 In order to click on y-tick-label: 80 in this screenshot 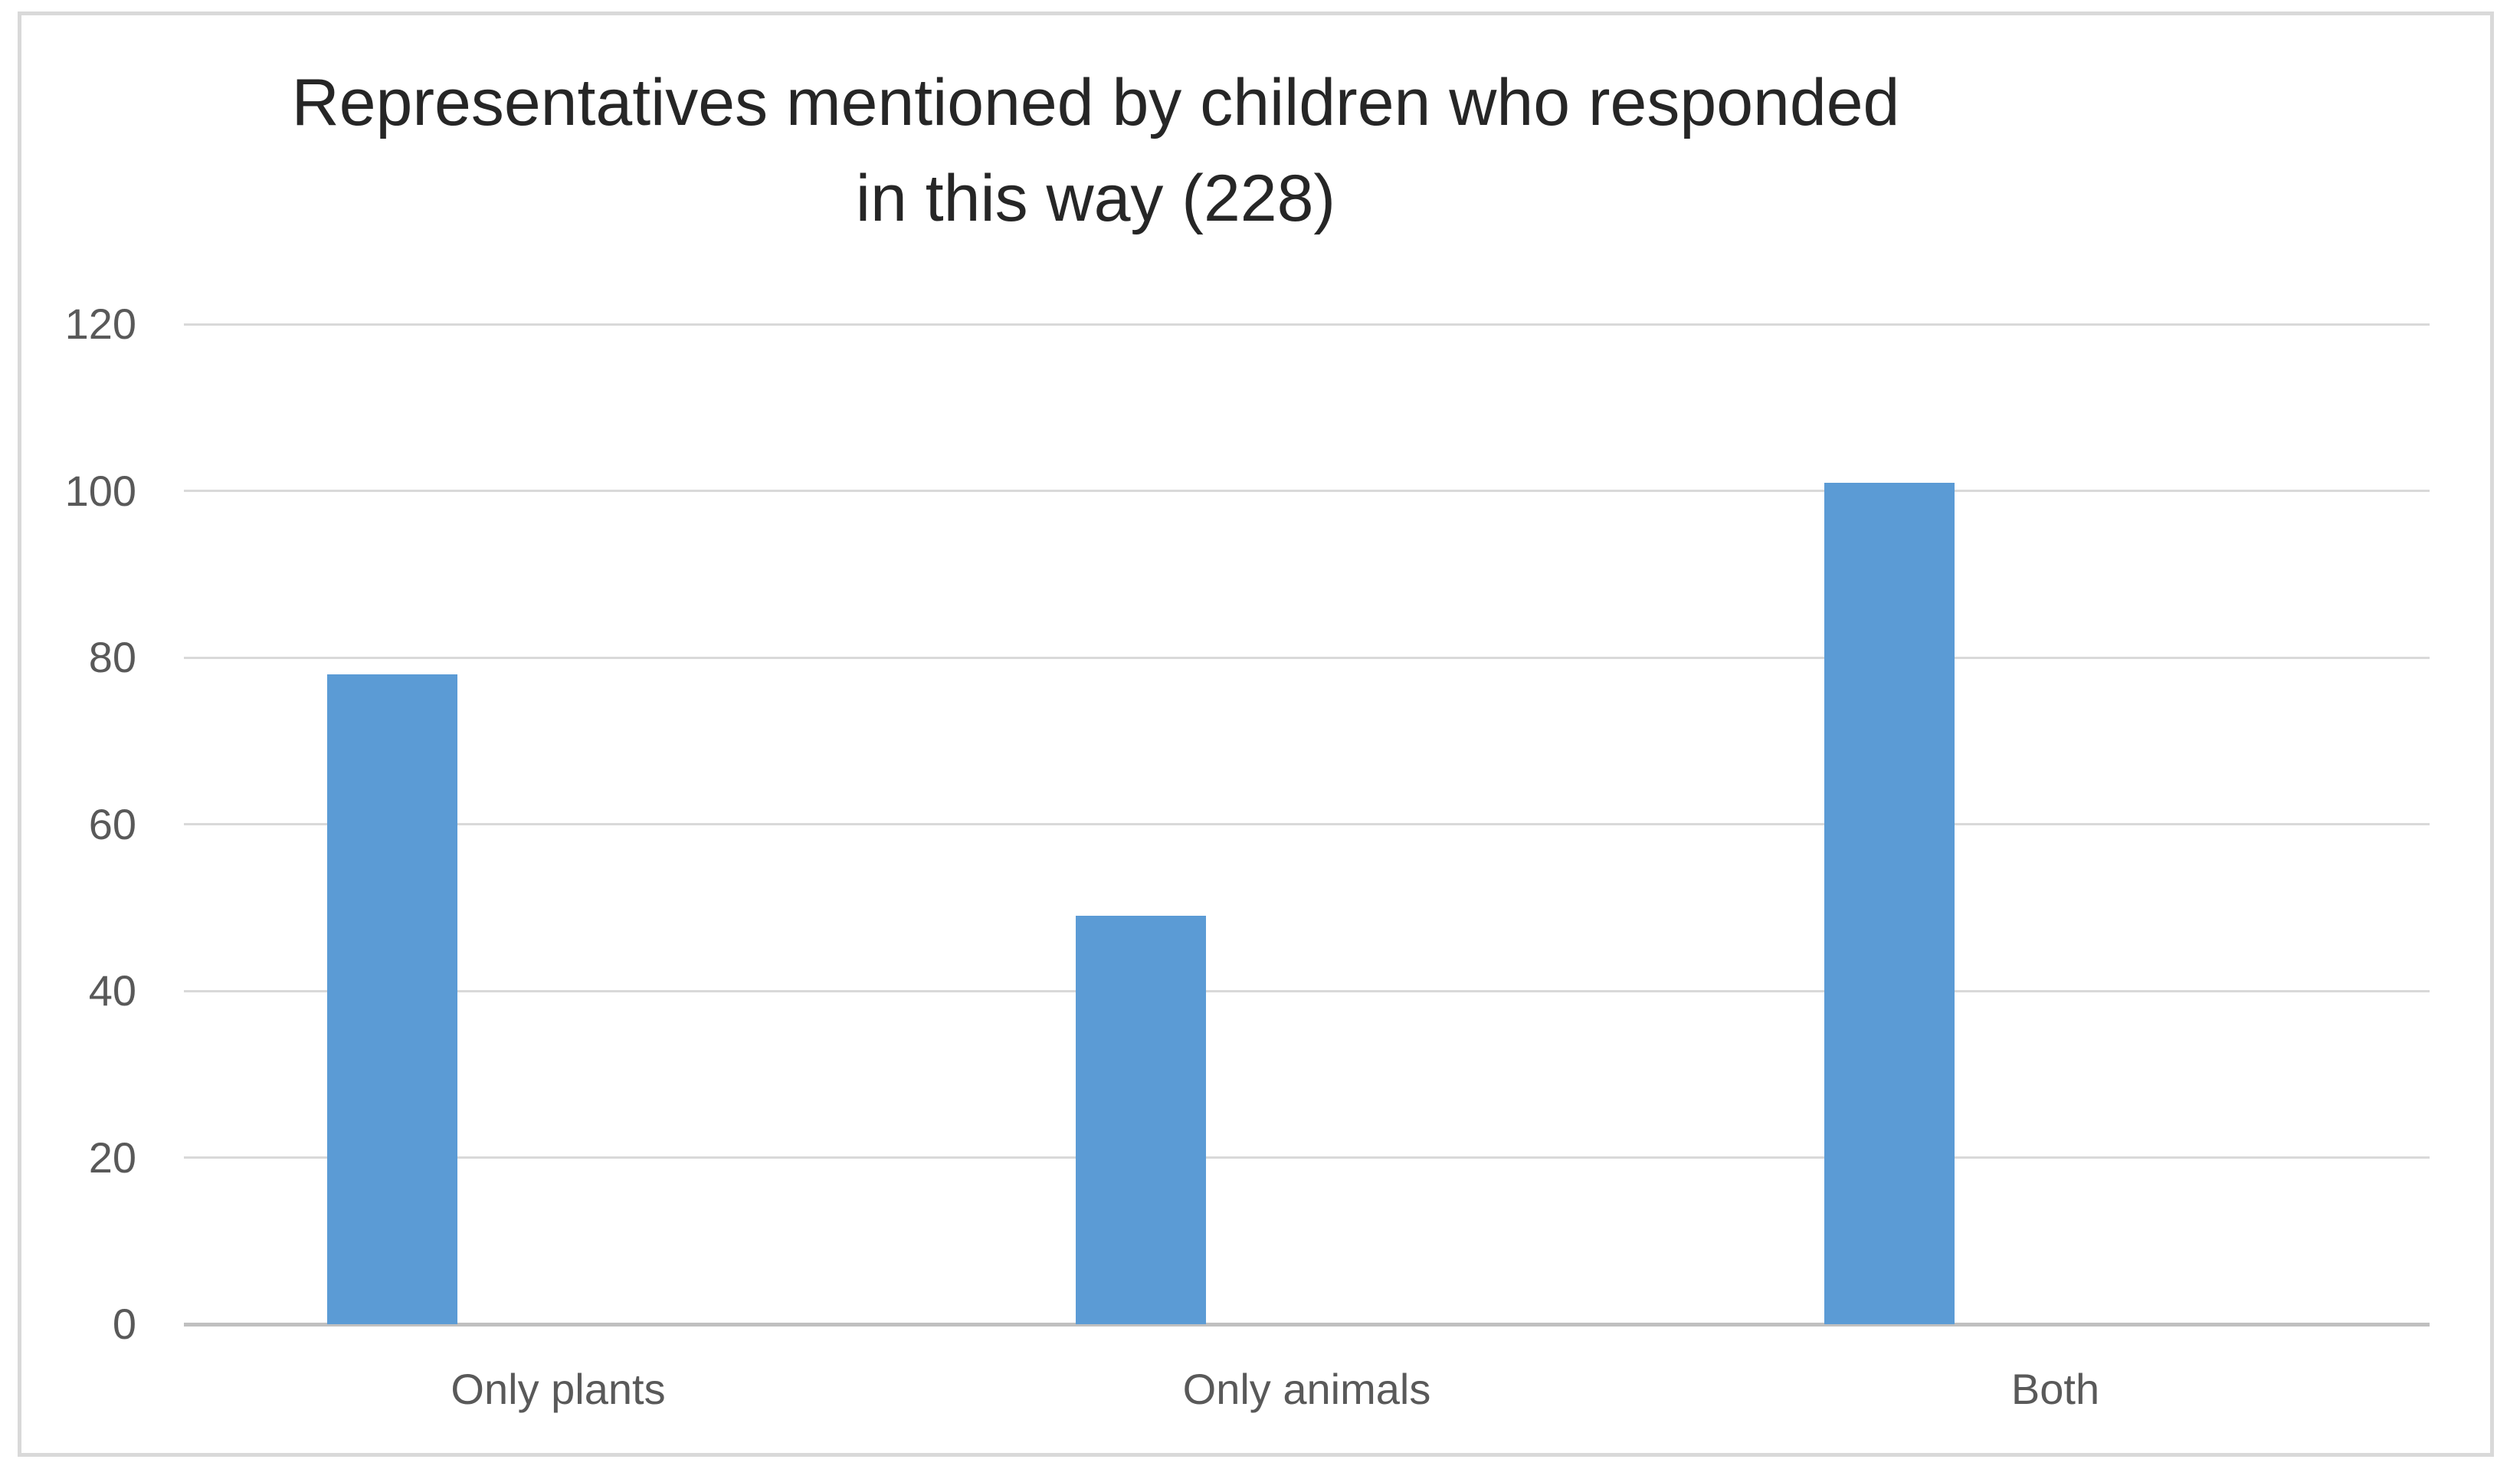, I will do `click(112, 657)`.